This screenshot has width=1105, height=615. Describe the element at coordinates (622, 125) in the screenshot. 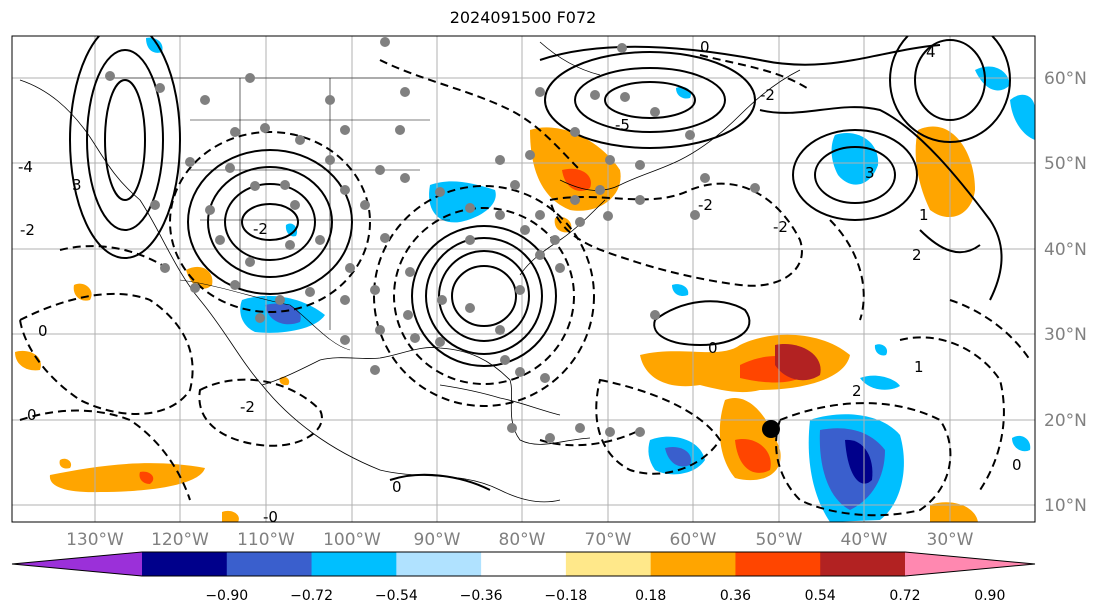

I see `contour-label: -5` at that location.